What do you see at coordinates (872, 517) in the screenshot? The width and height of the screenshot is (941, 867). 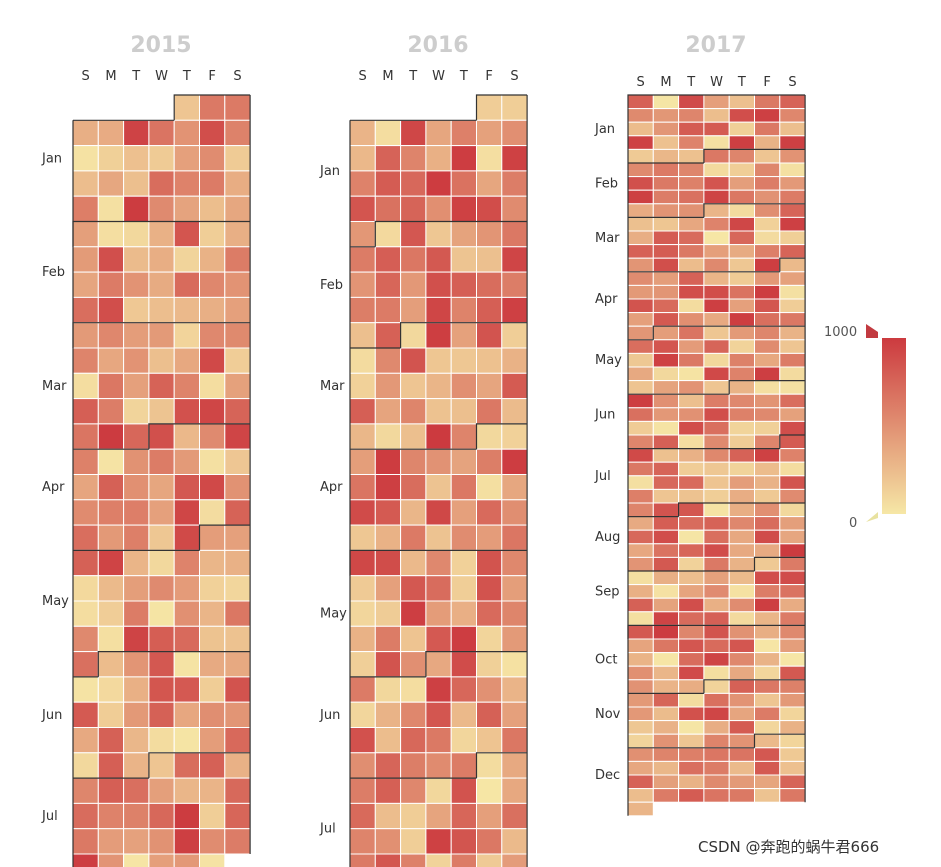 I see `visual-map-handle-bottom` at bounding box center [872, 517].